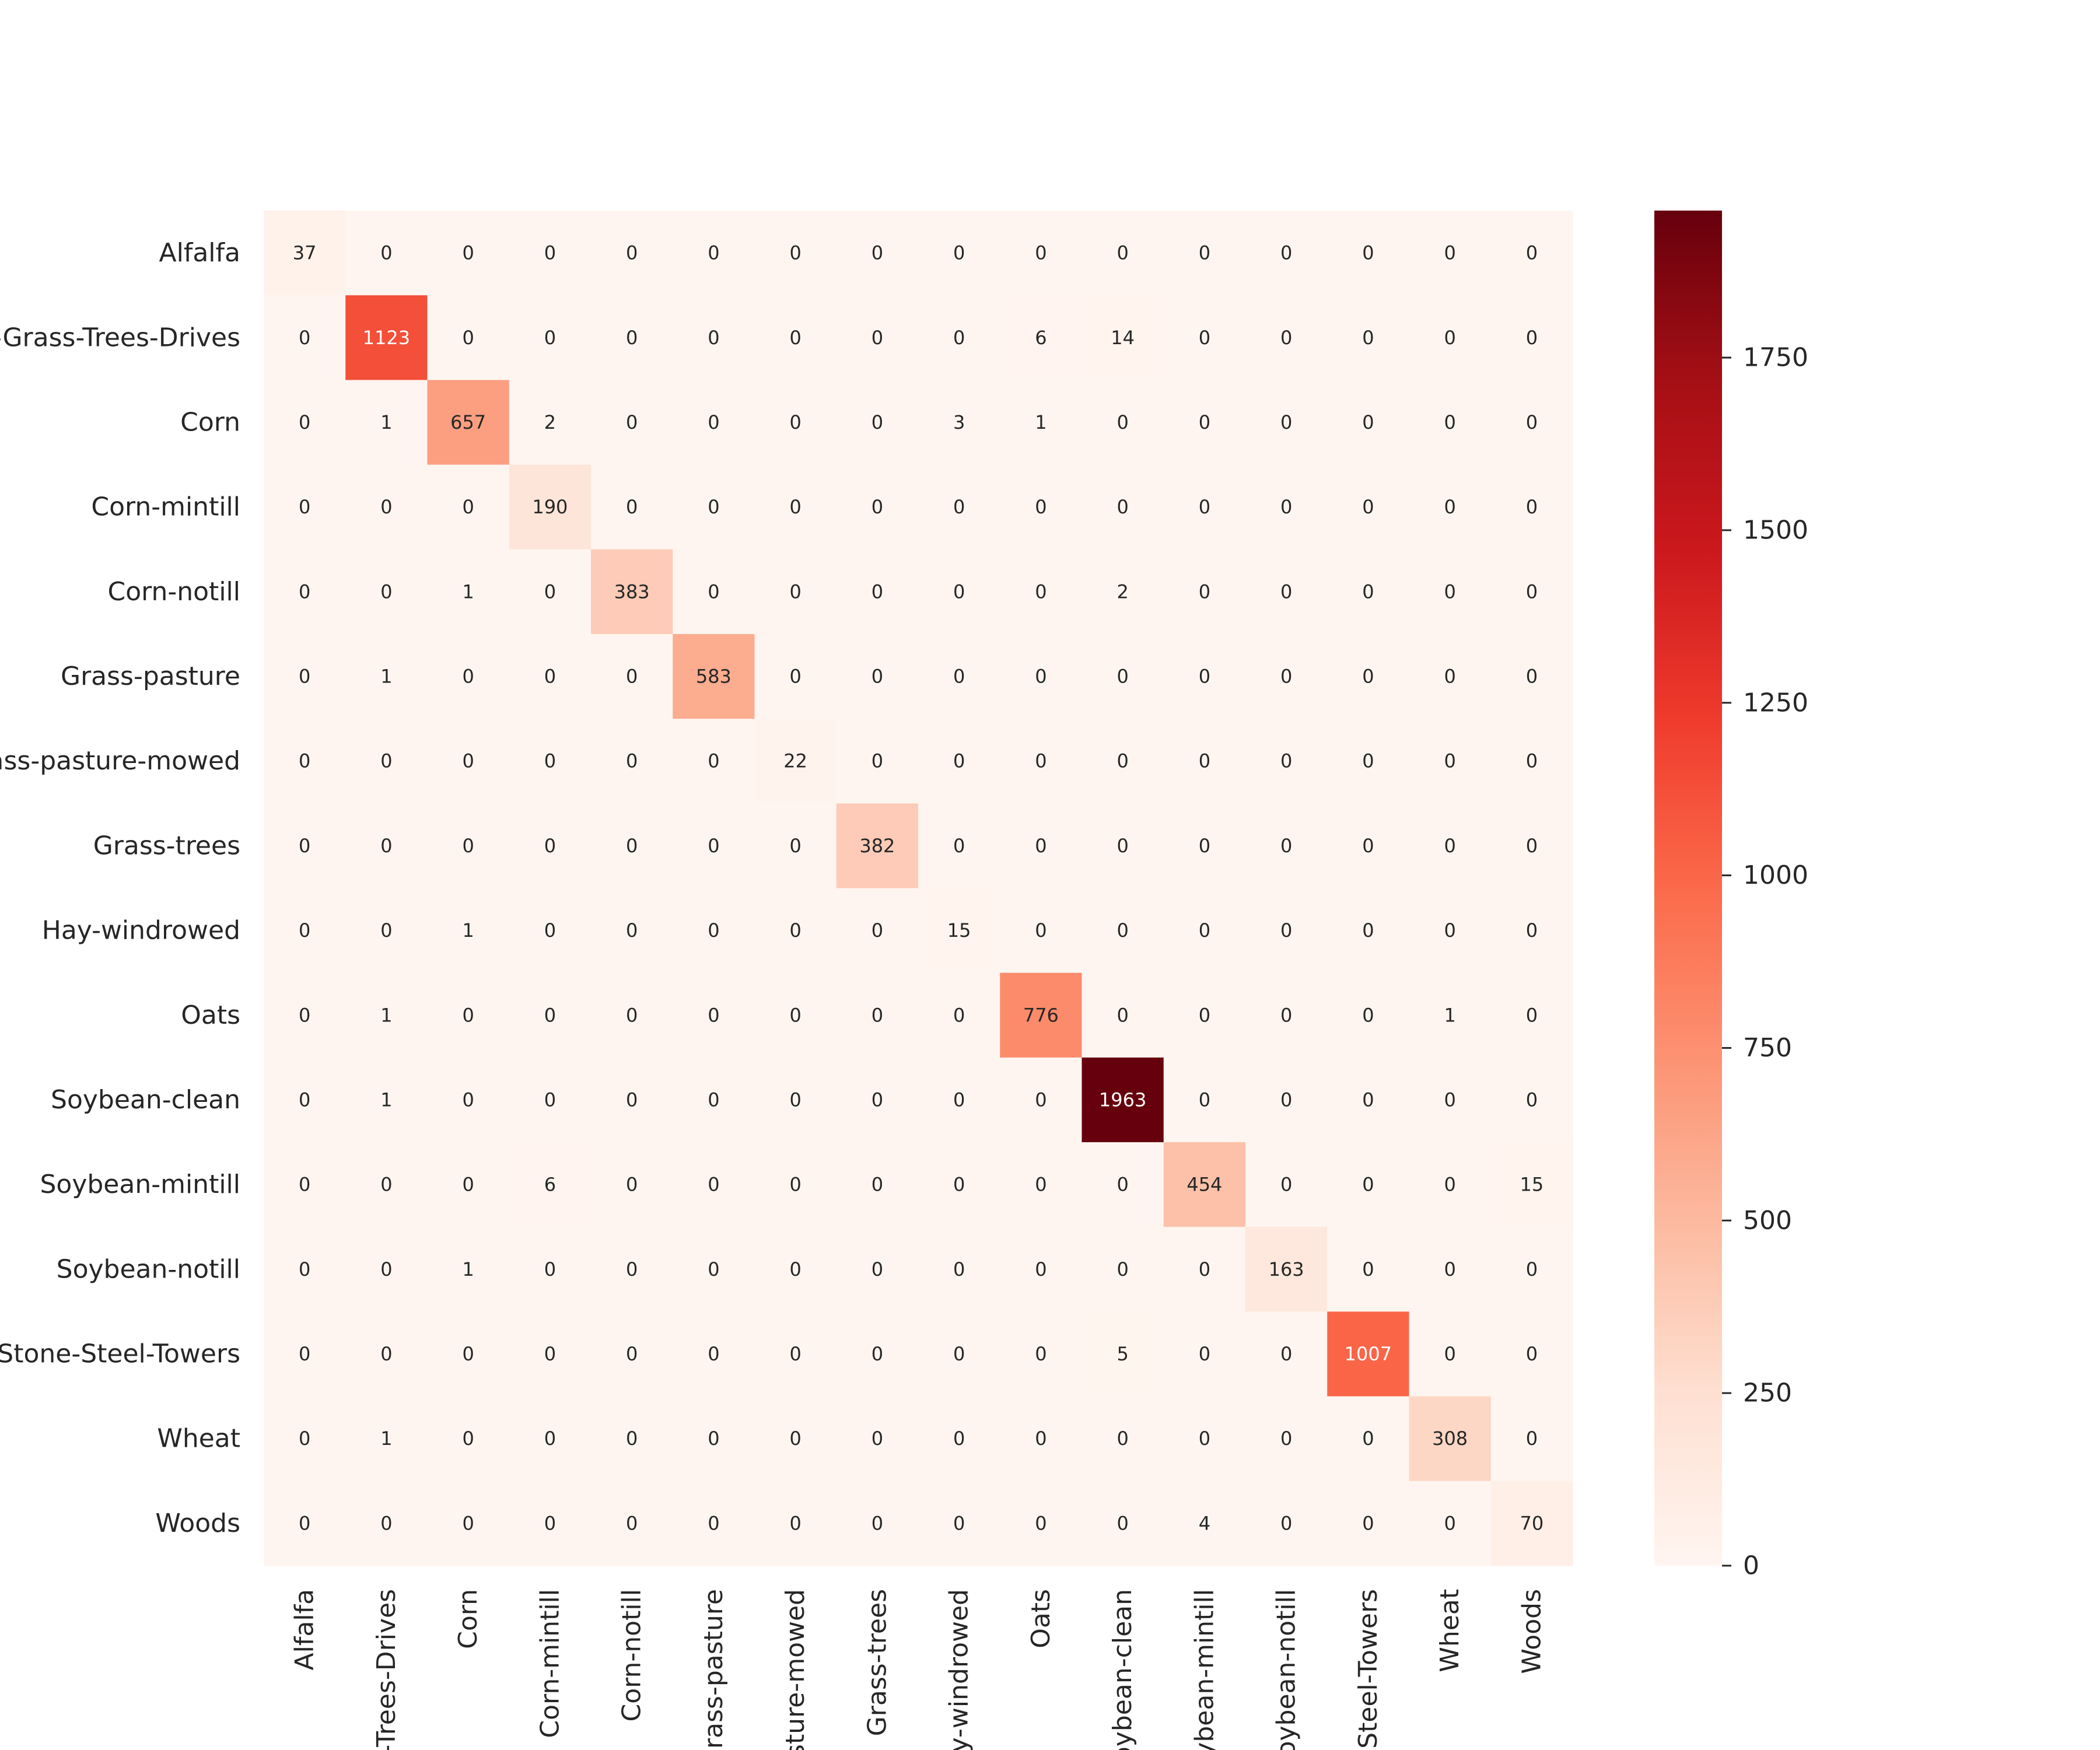 The height and width of the screenshot is (1750, 2100). I want to click on cell-value-label: 14, so click(1123, 338).